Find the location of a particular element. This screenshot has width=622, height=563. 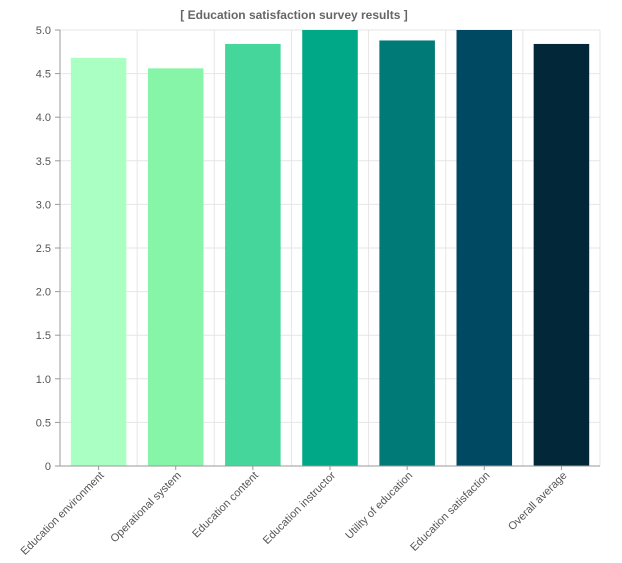

y-tick-label: 0 is located at coordinates (48, 467).